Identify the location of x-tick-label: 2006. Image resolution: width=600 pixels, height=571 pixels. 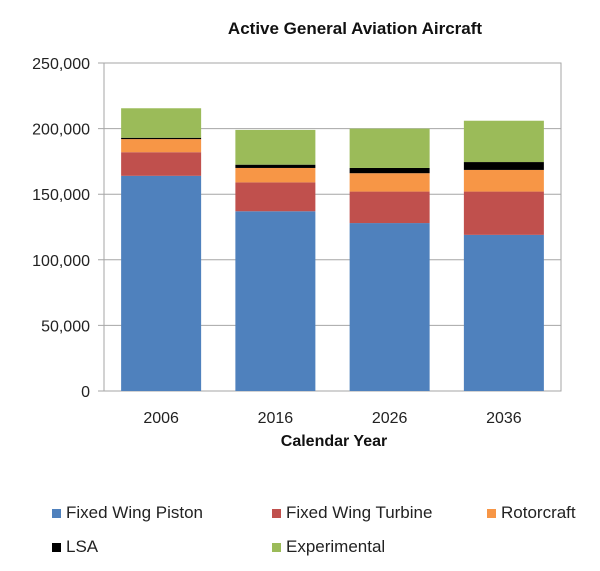
(161, 418).